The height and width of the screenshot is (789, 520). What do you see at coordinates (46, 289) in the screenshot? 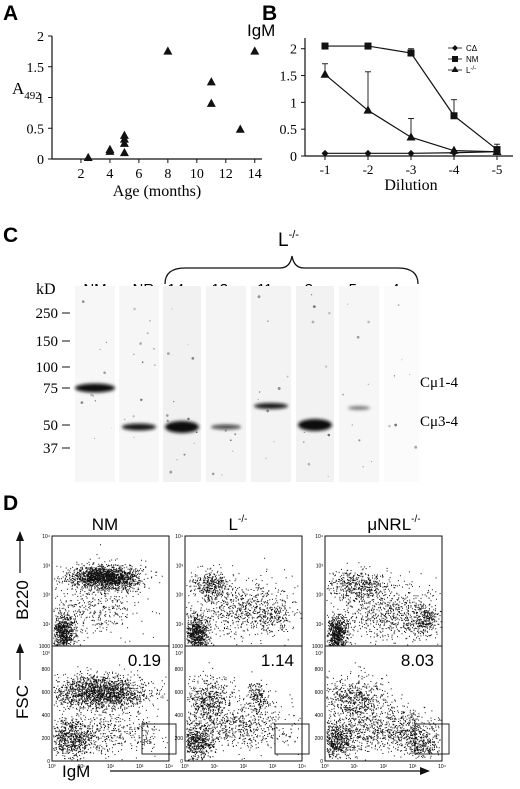
I see `panel-c-kd-label: kD` at bounding box center [46, 289].